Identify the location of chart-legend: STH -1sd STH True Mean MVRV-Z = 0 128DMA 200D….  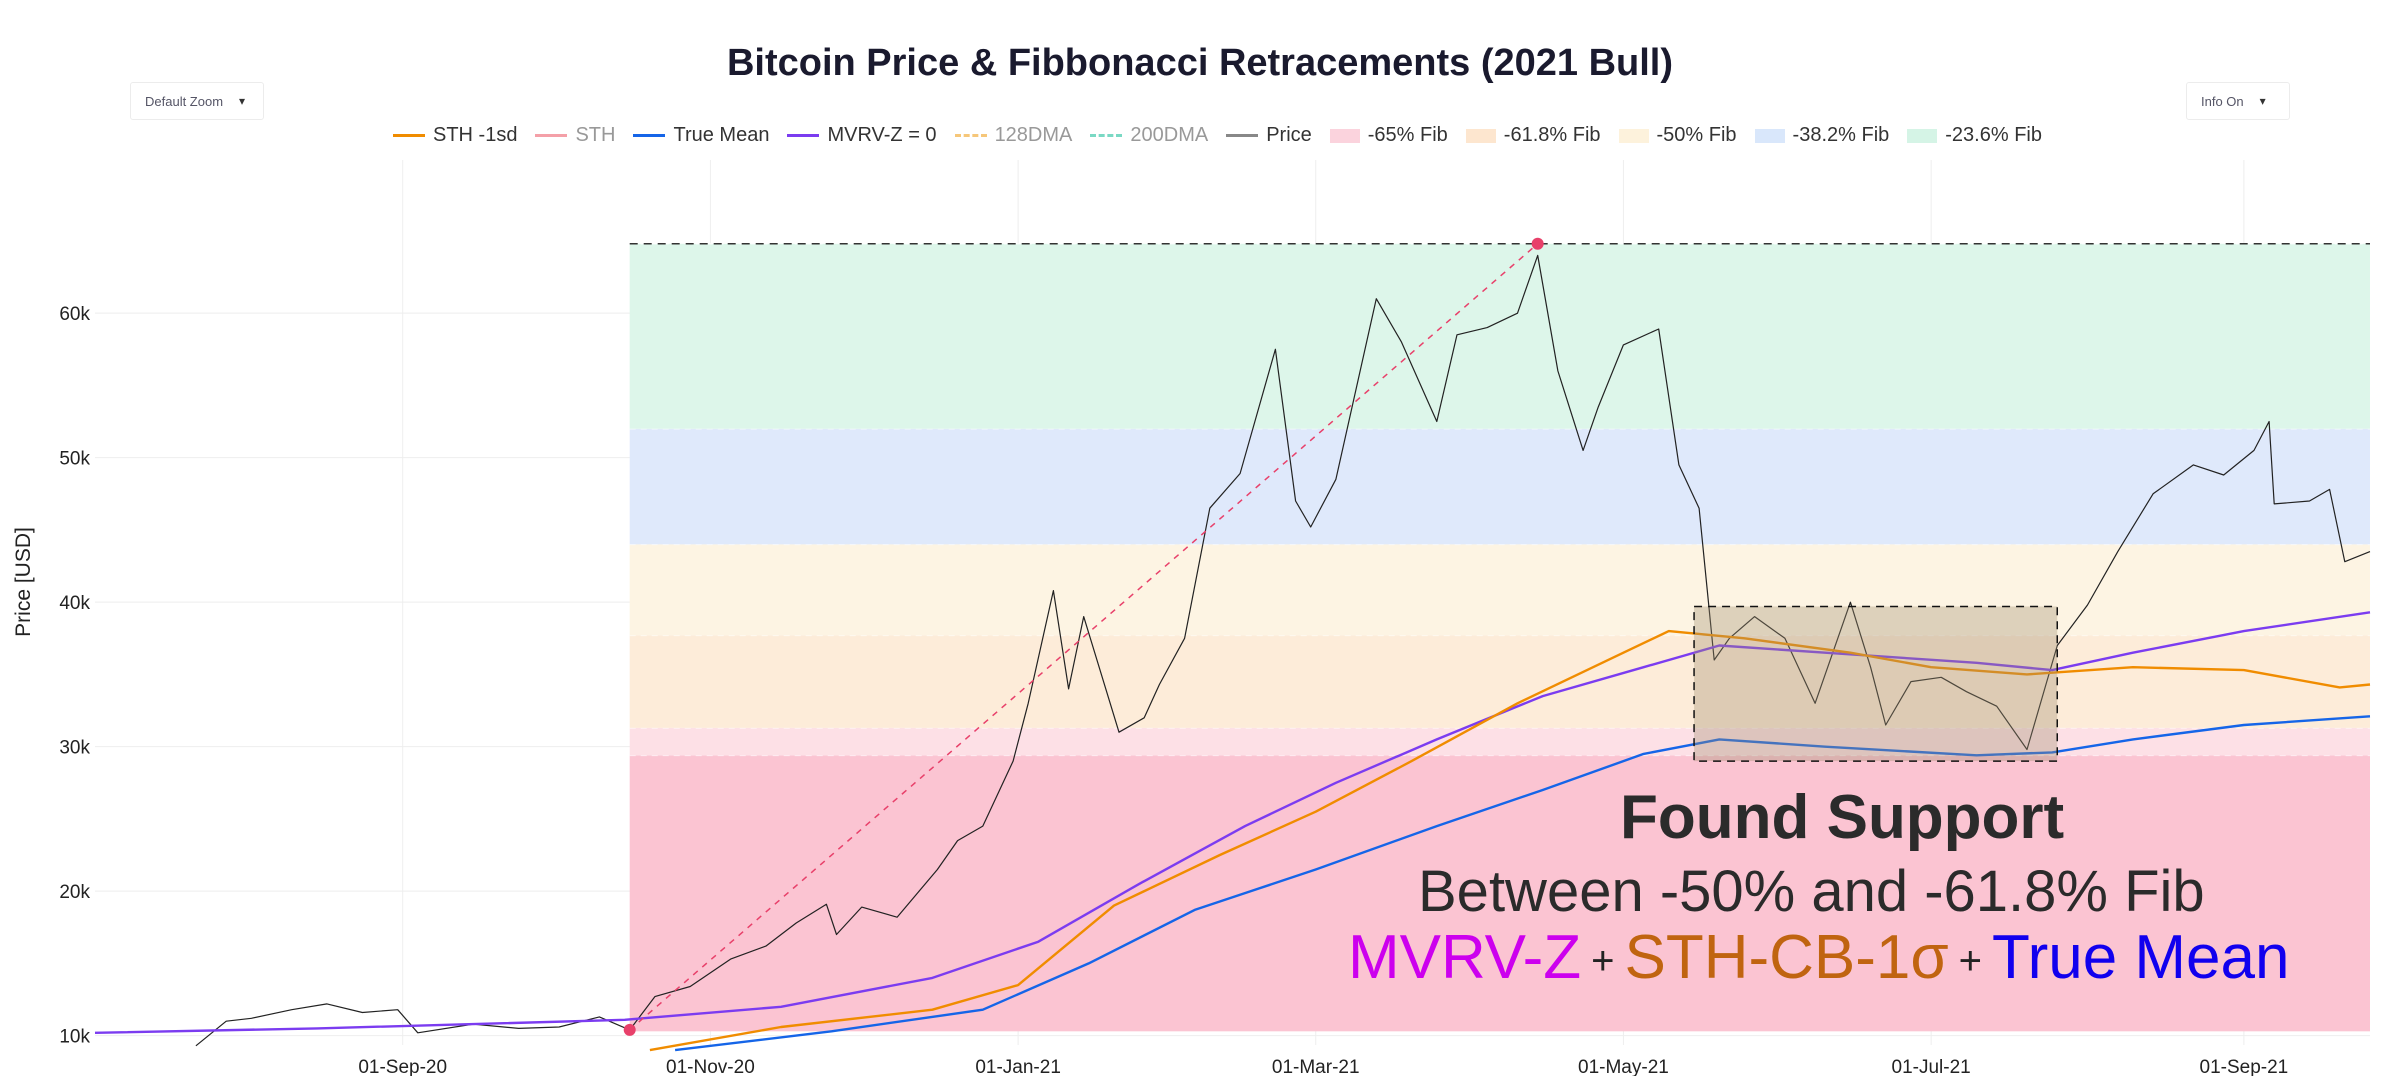
(1226, 135).